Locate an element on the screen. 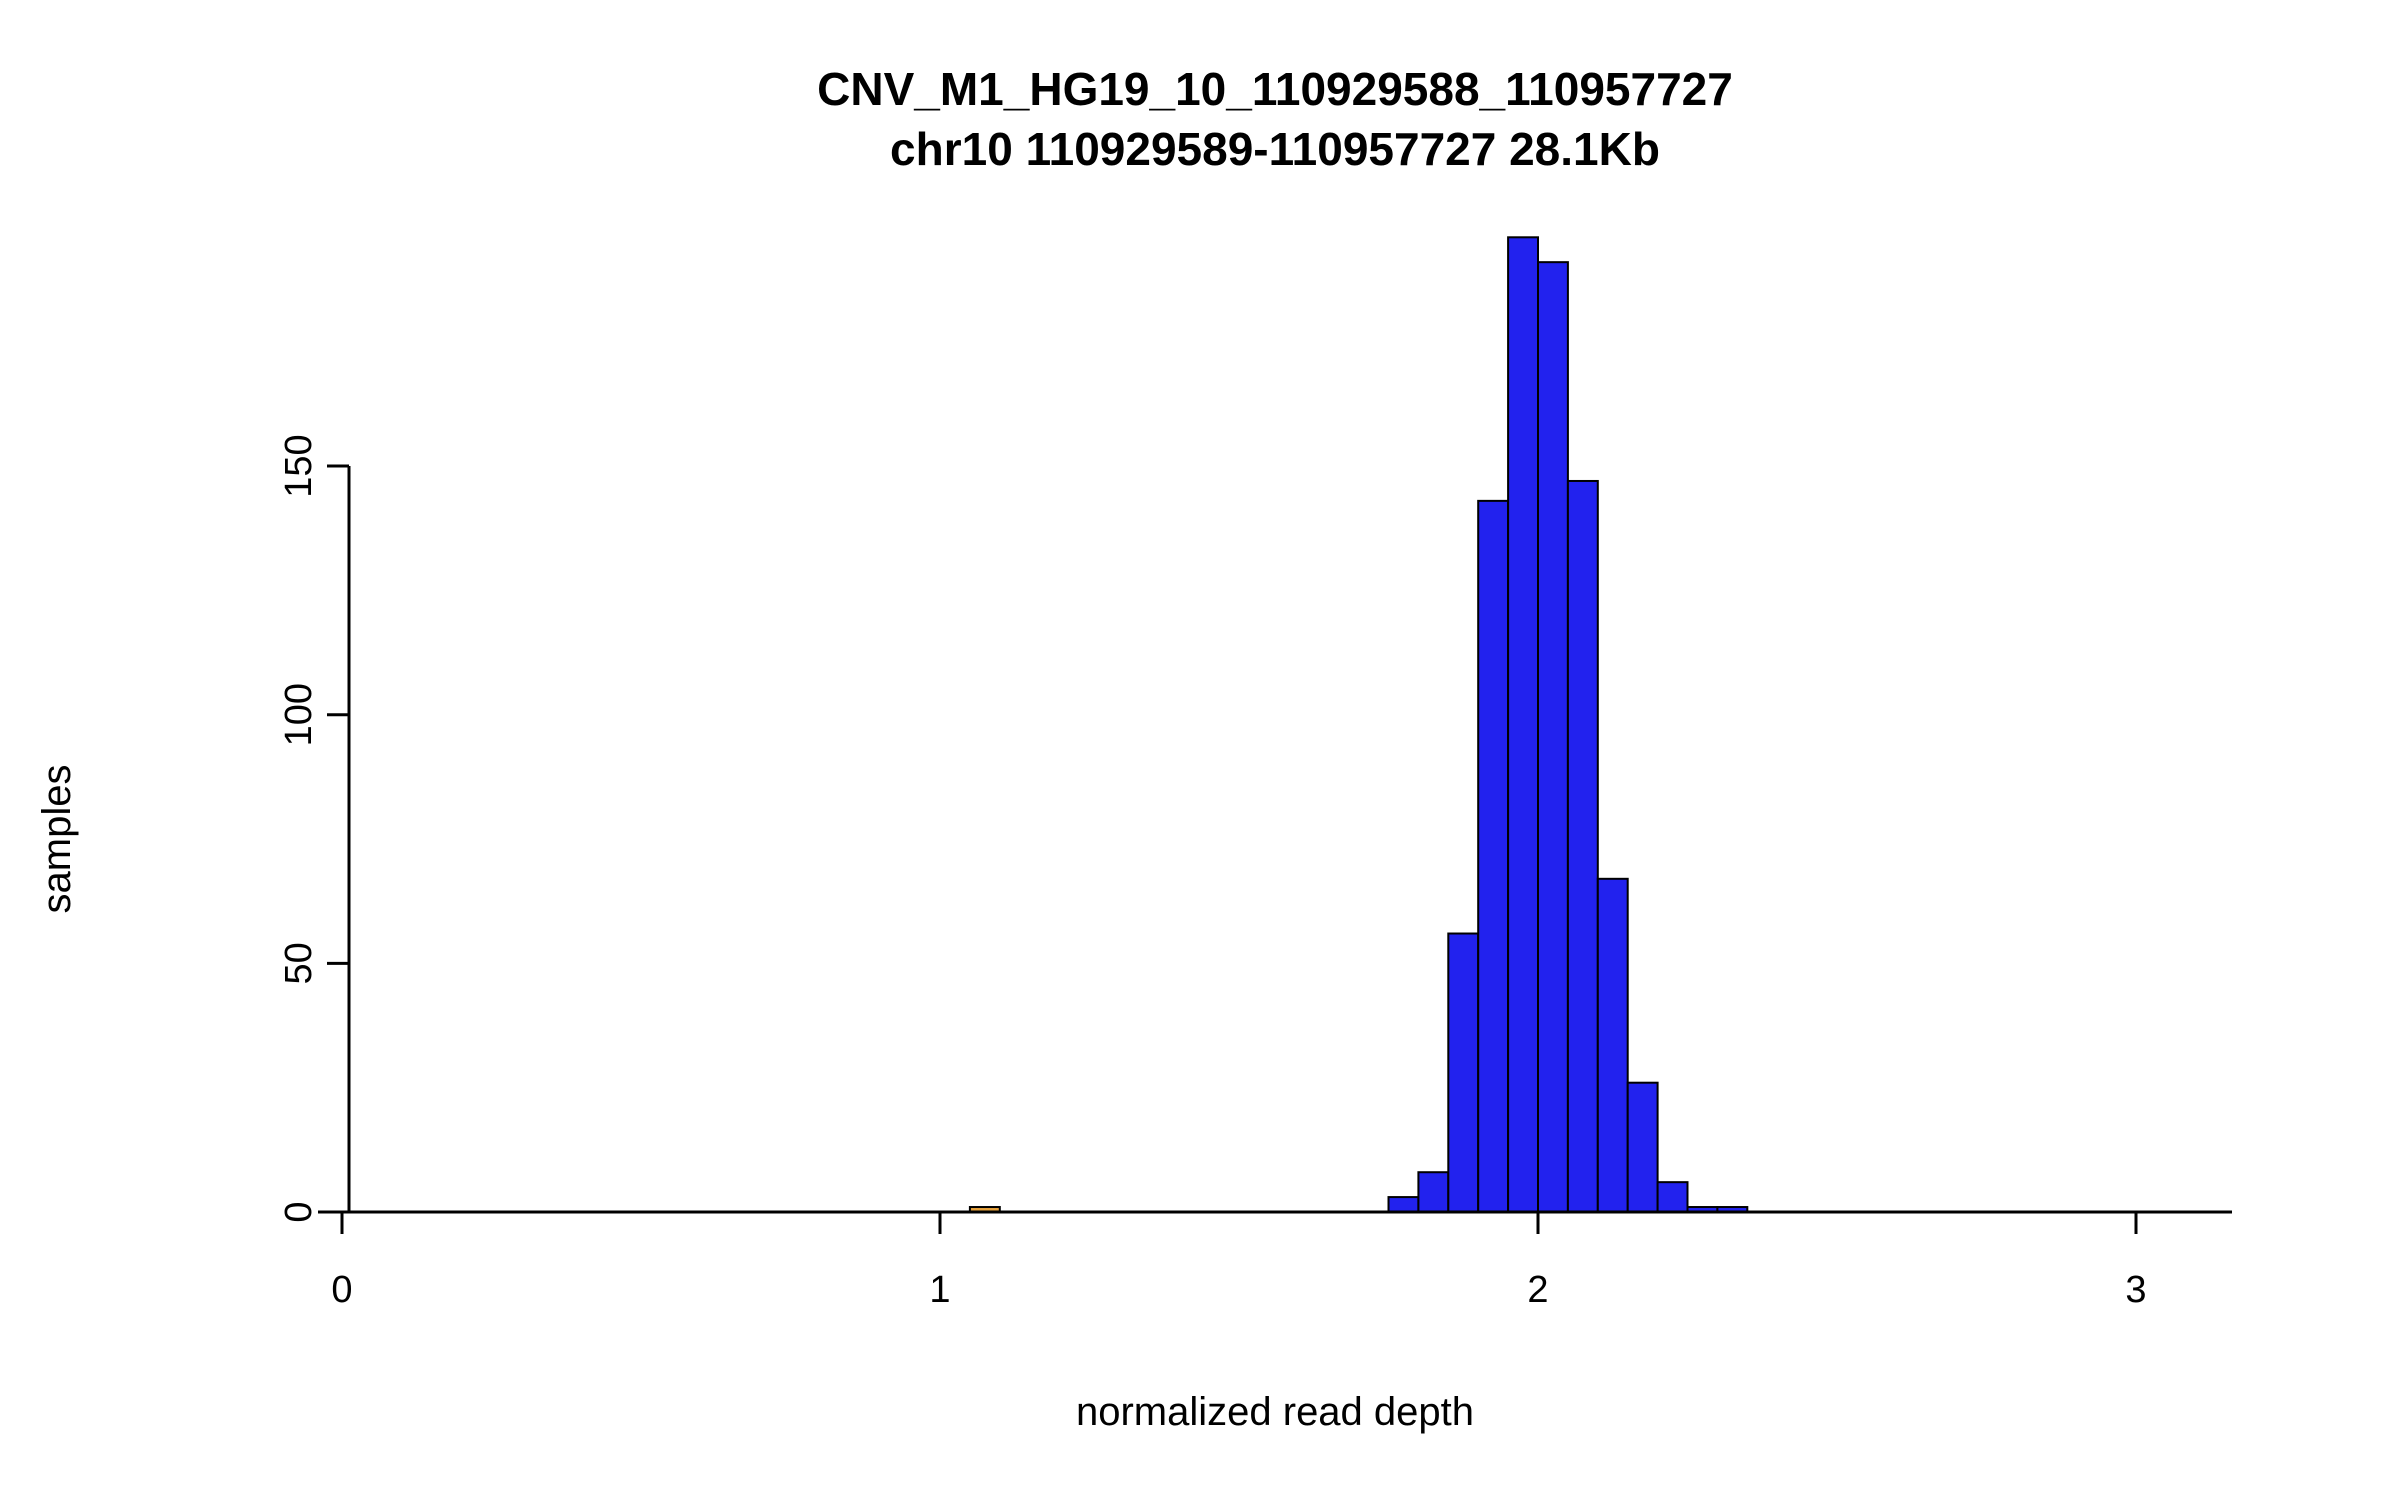  y-tick-label: 0 is located at coordinates (299, 1211).